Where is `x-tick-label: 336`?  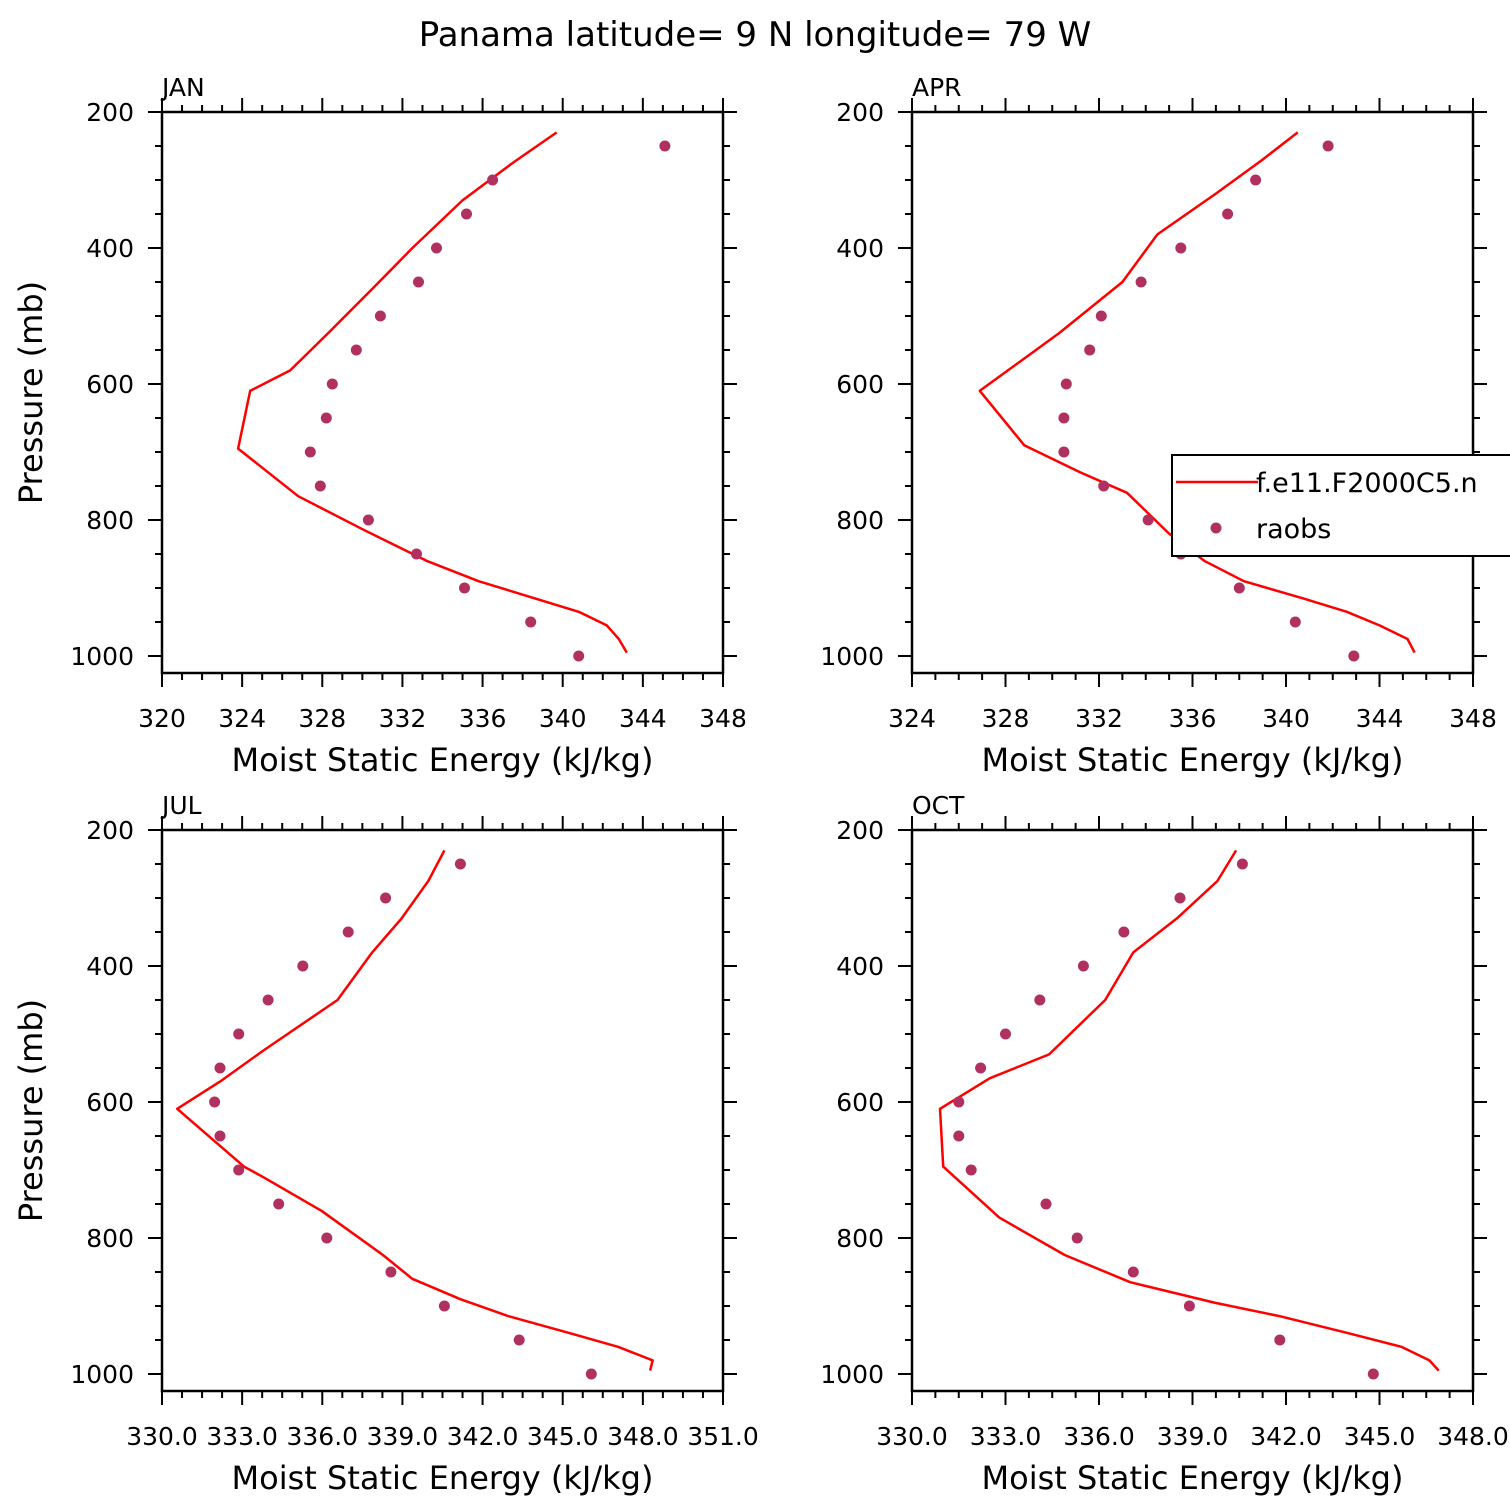
x-tick-label: 336 is located at coordinates (1193, 718).